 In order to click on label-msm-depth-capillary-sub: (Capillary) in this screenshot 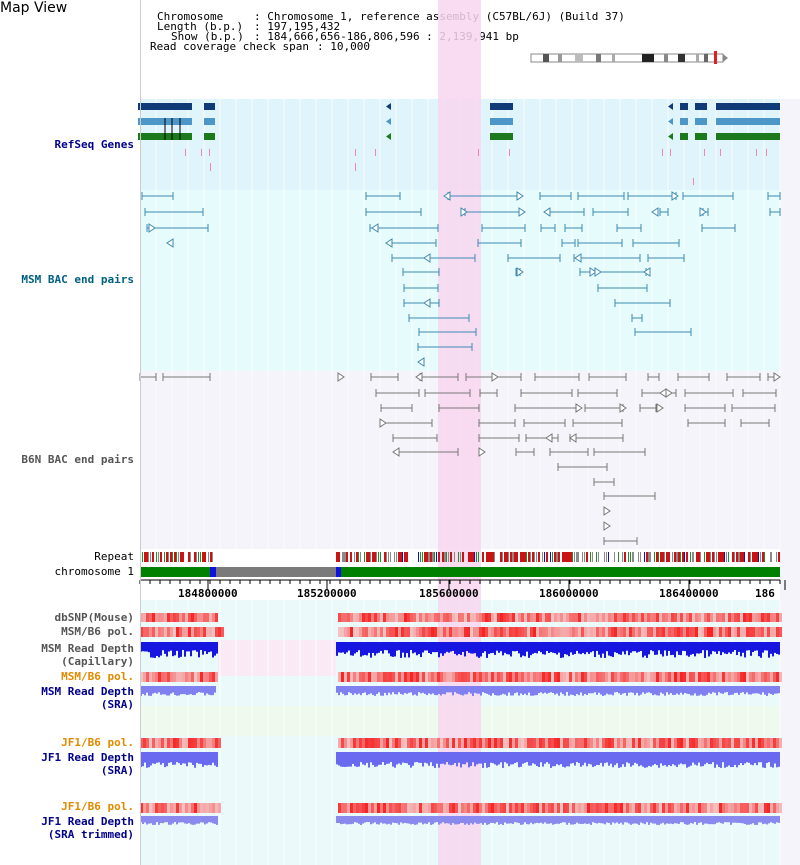, I will do `click(97, 661)`.